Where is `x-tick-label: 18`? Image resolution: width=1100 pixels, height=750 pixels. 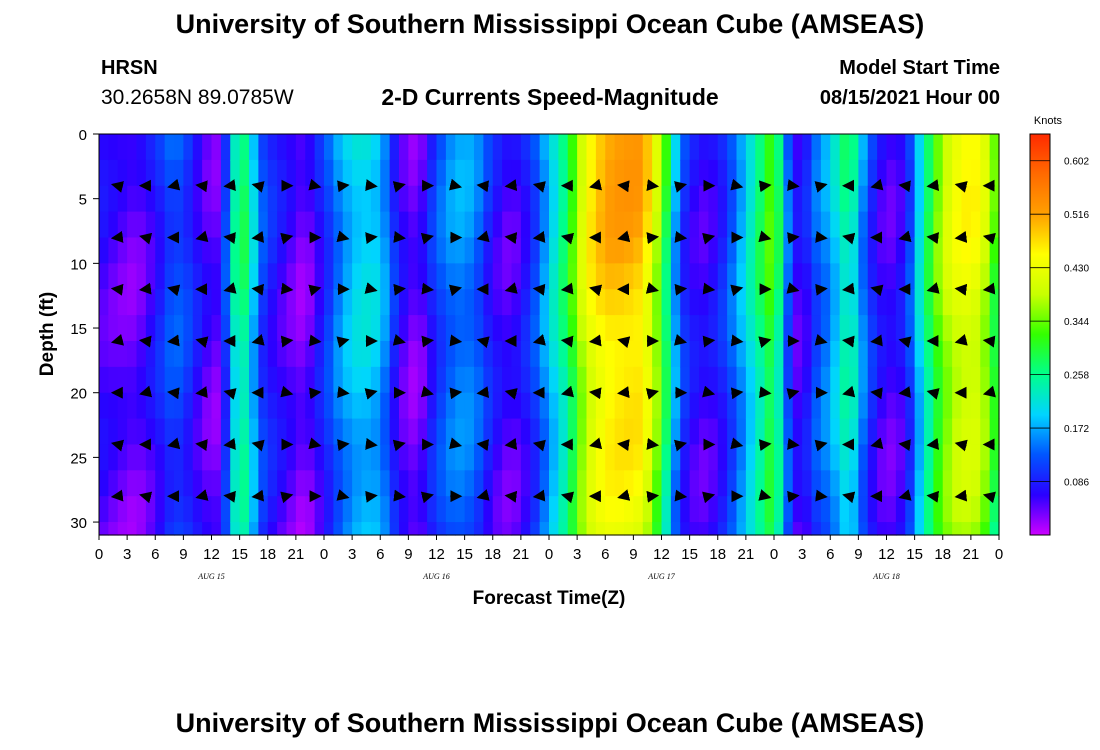
x-tick-label: 18 is located at coordinates (267, 554).